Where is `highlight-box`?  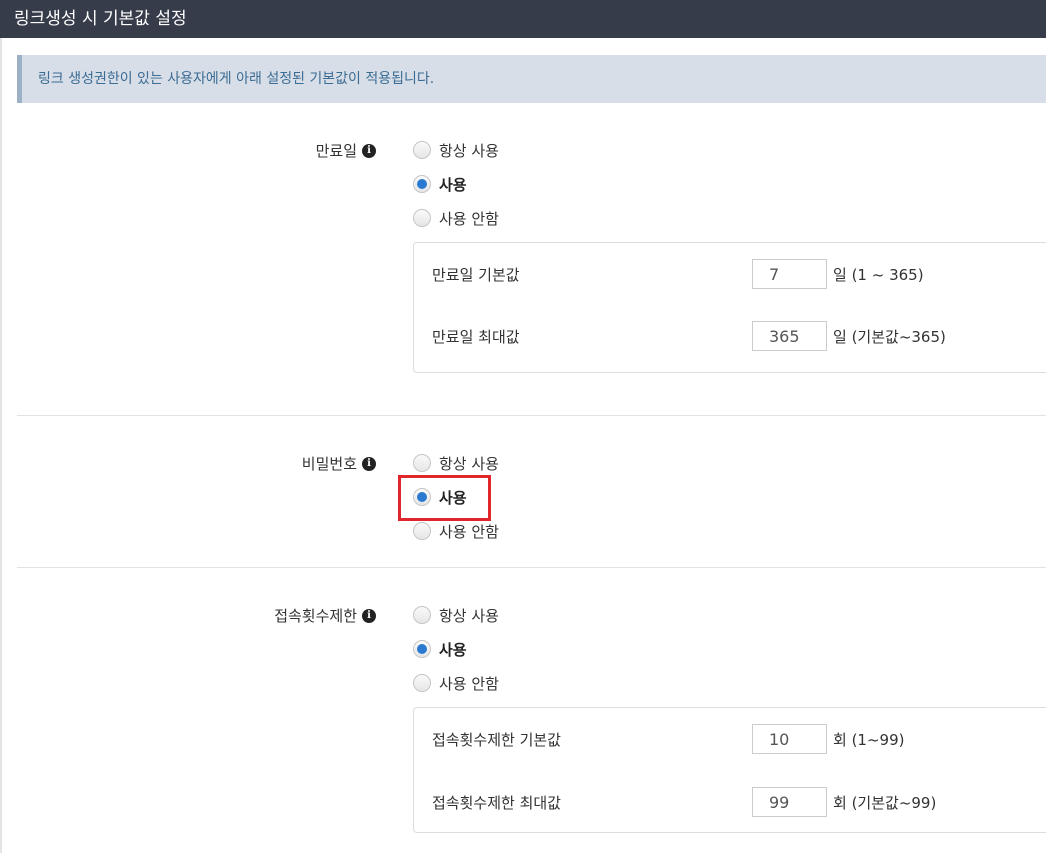
highlight-box is located at coordinates (444, 498).